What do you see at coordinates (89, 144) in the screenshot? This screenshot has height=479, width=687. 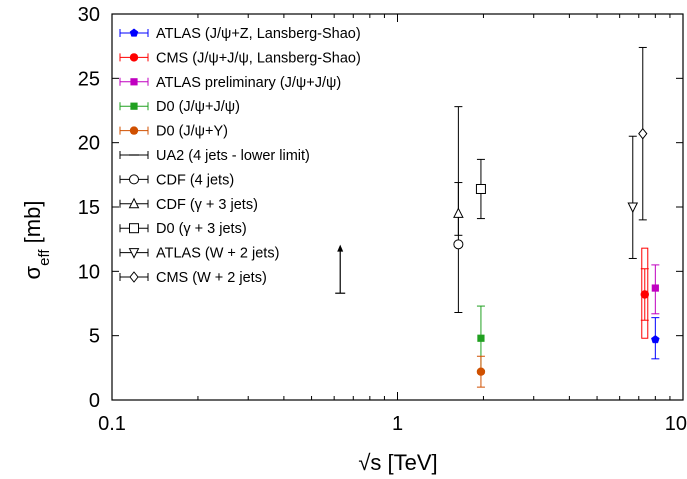 I see `y-tick-label: 20` at bounding box center [89, 144].